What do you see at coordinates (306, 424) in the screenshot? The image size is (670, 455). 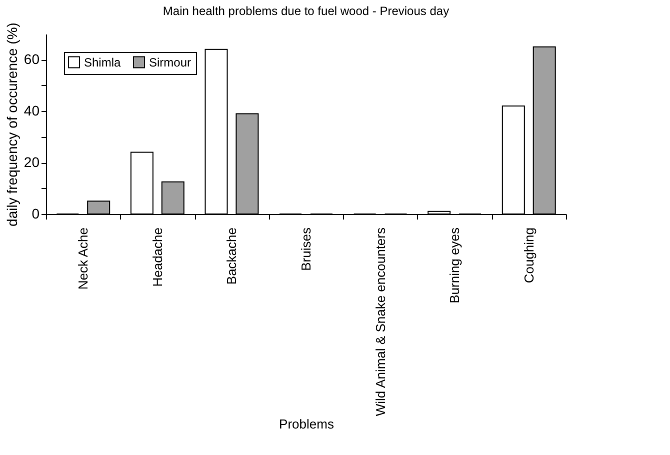 I see `x-axis-title: Problems` at bounding box center [306, 424].